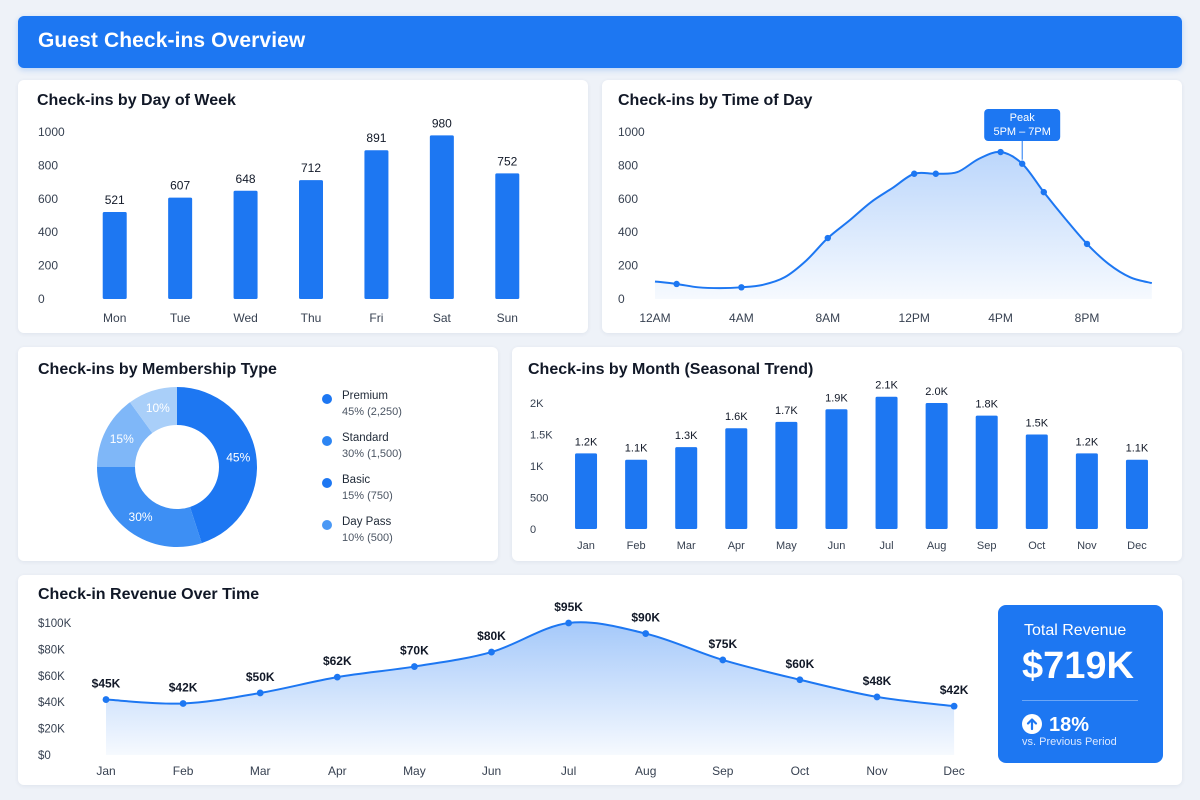 This screenshot has width=1200, height=800. I want to click on rev-data-label: $60K, so click(800, 664).